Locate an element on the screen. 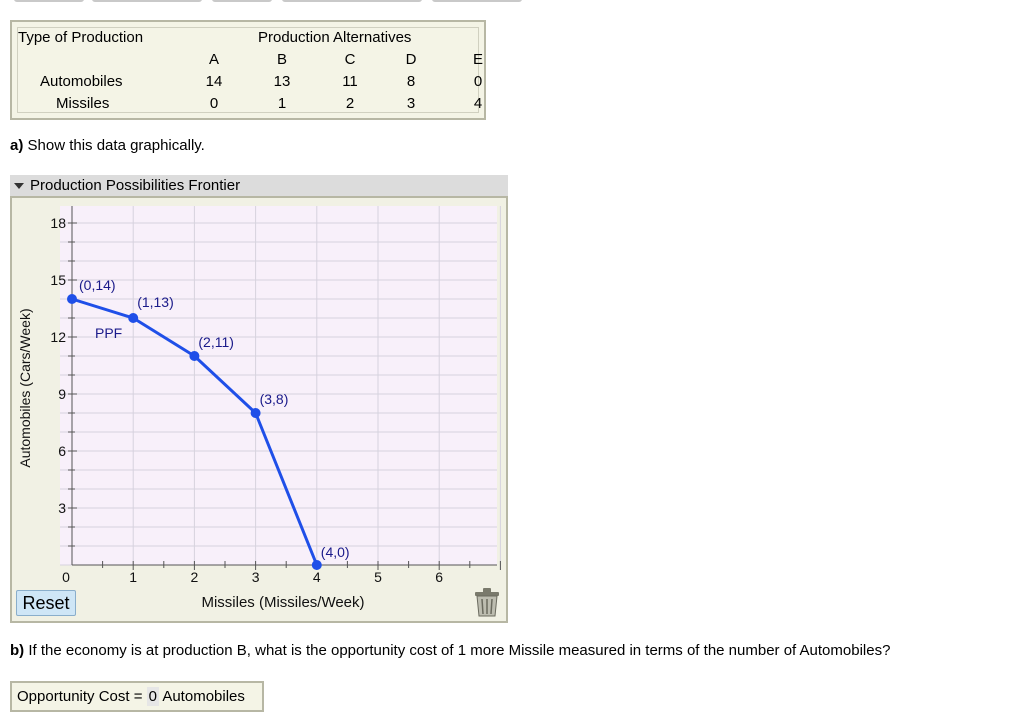 This screenshot has height=721, width=1024. column-header: B is located at coordinates (281, 59).